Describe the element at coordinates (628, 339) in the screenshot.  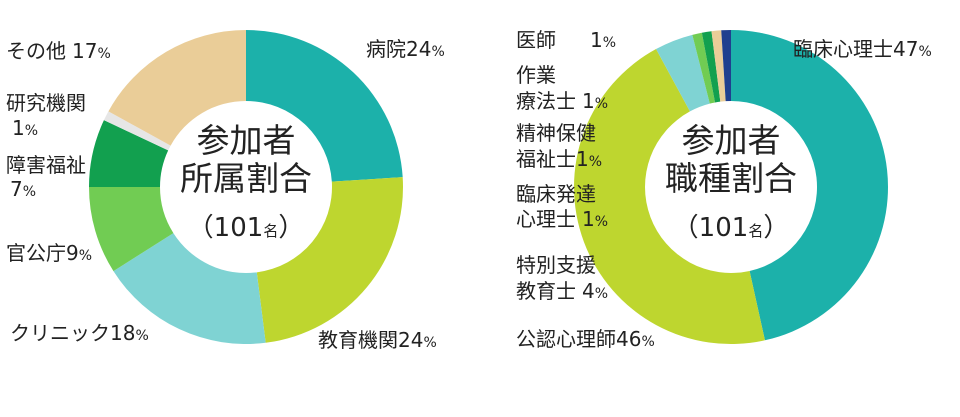
I see `label-value: 46` at that location.